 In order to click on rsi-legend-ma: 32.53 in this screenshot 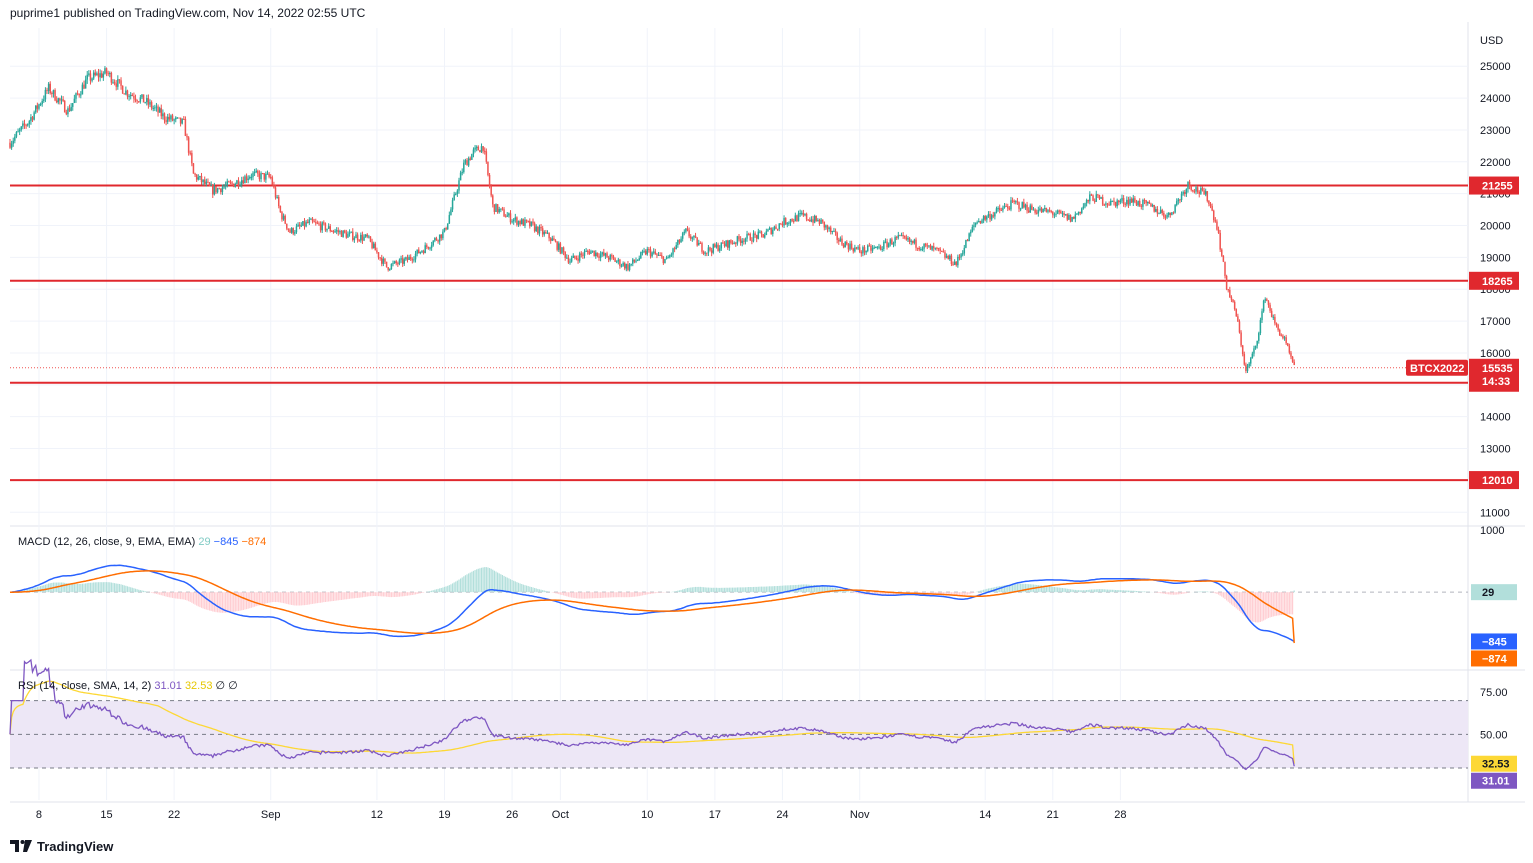, I will do `click(200, 686)`.